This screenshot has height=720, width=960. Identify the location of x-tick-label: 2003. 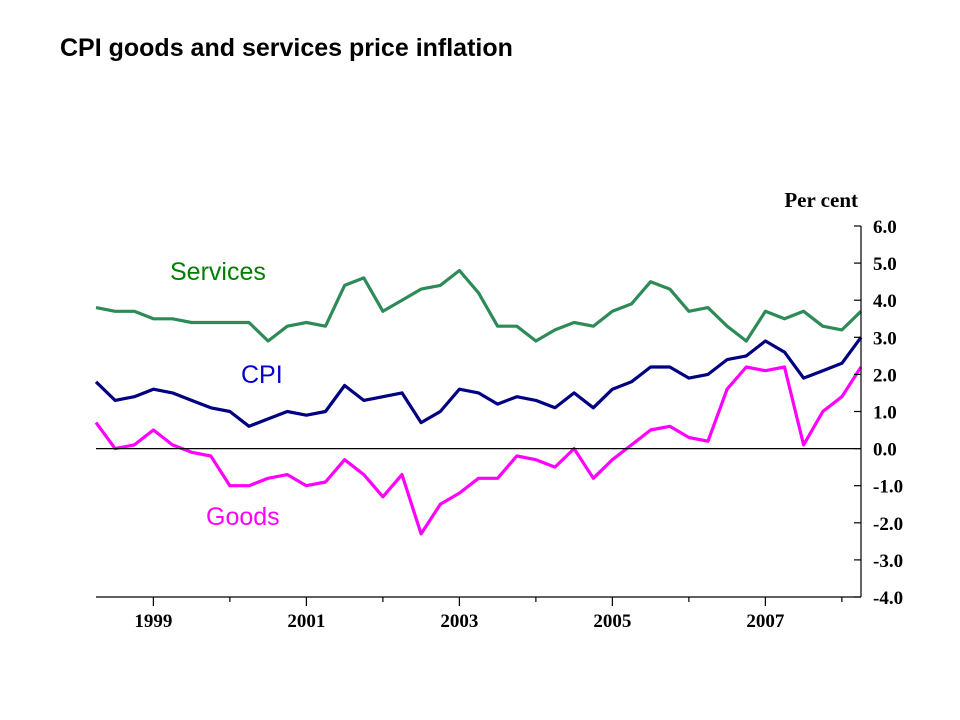
(459, 621).